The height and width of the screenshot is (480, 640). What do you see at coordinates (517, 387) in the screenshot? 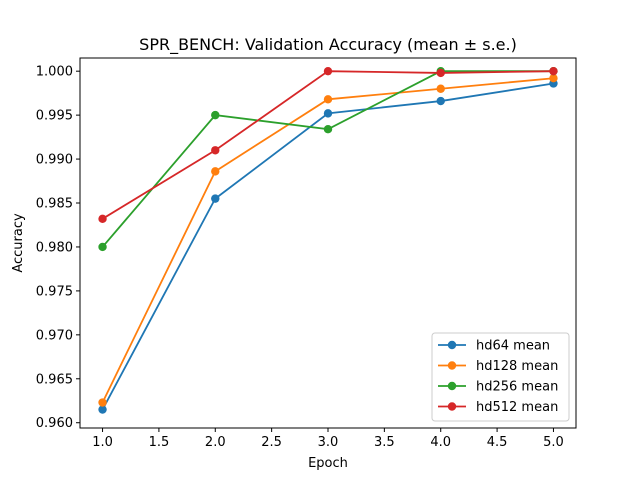
I see `legend-label: hd256 mean` at bounding box center [517, 387].